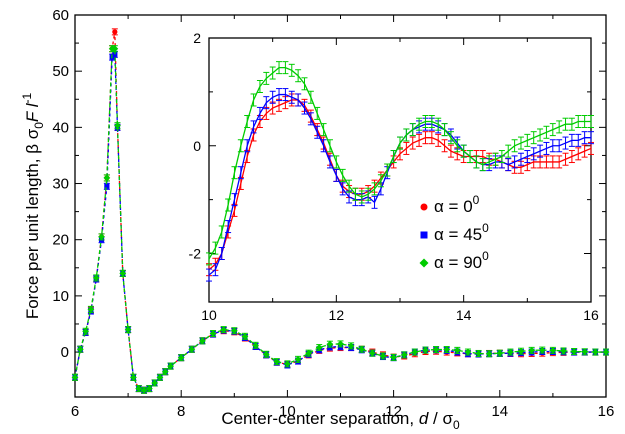 The height and width of the screenshot is (434, 625). Describe the element at coordinates (287, 411) in the screenshot. I see `x-tick-label: 10` at that location.